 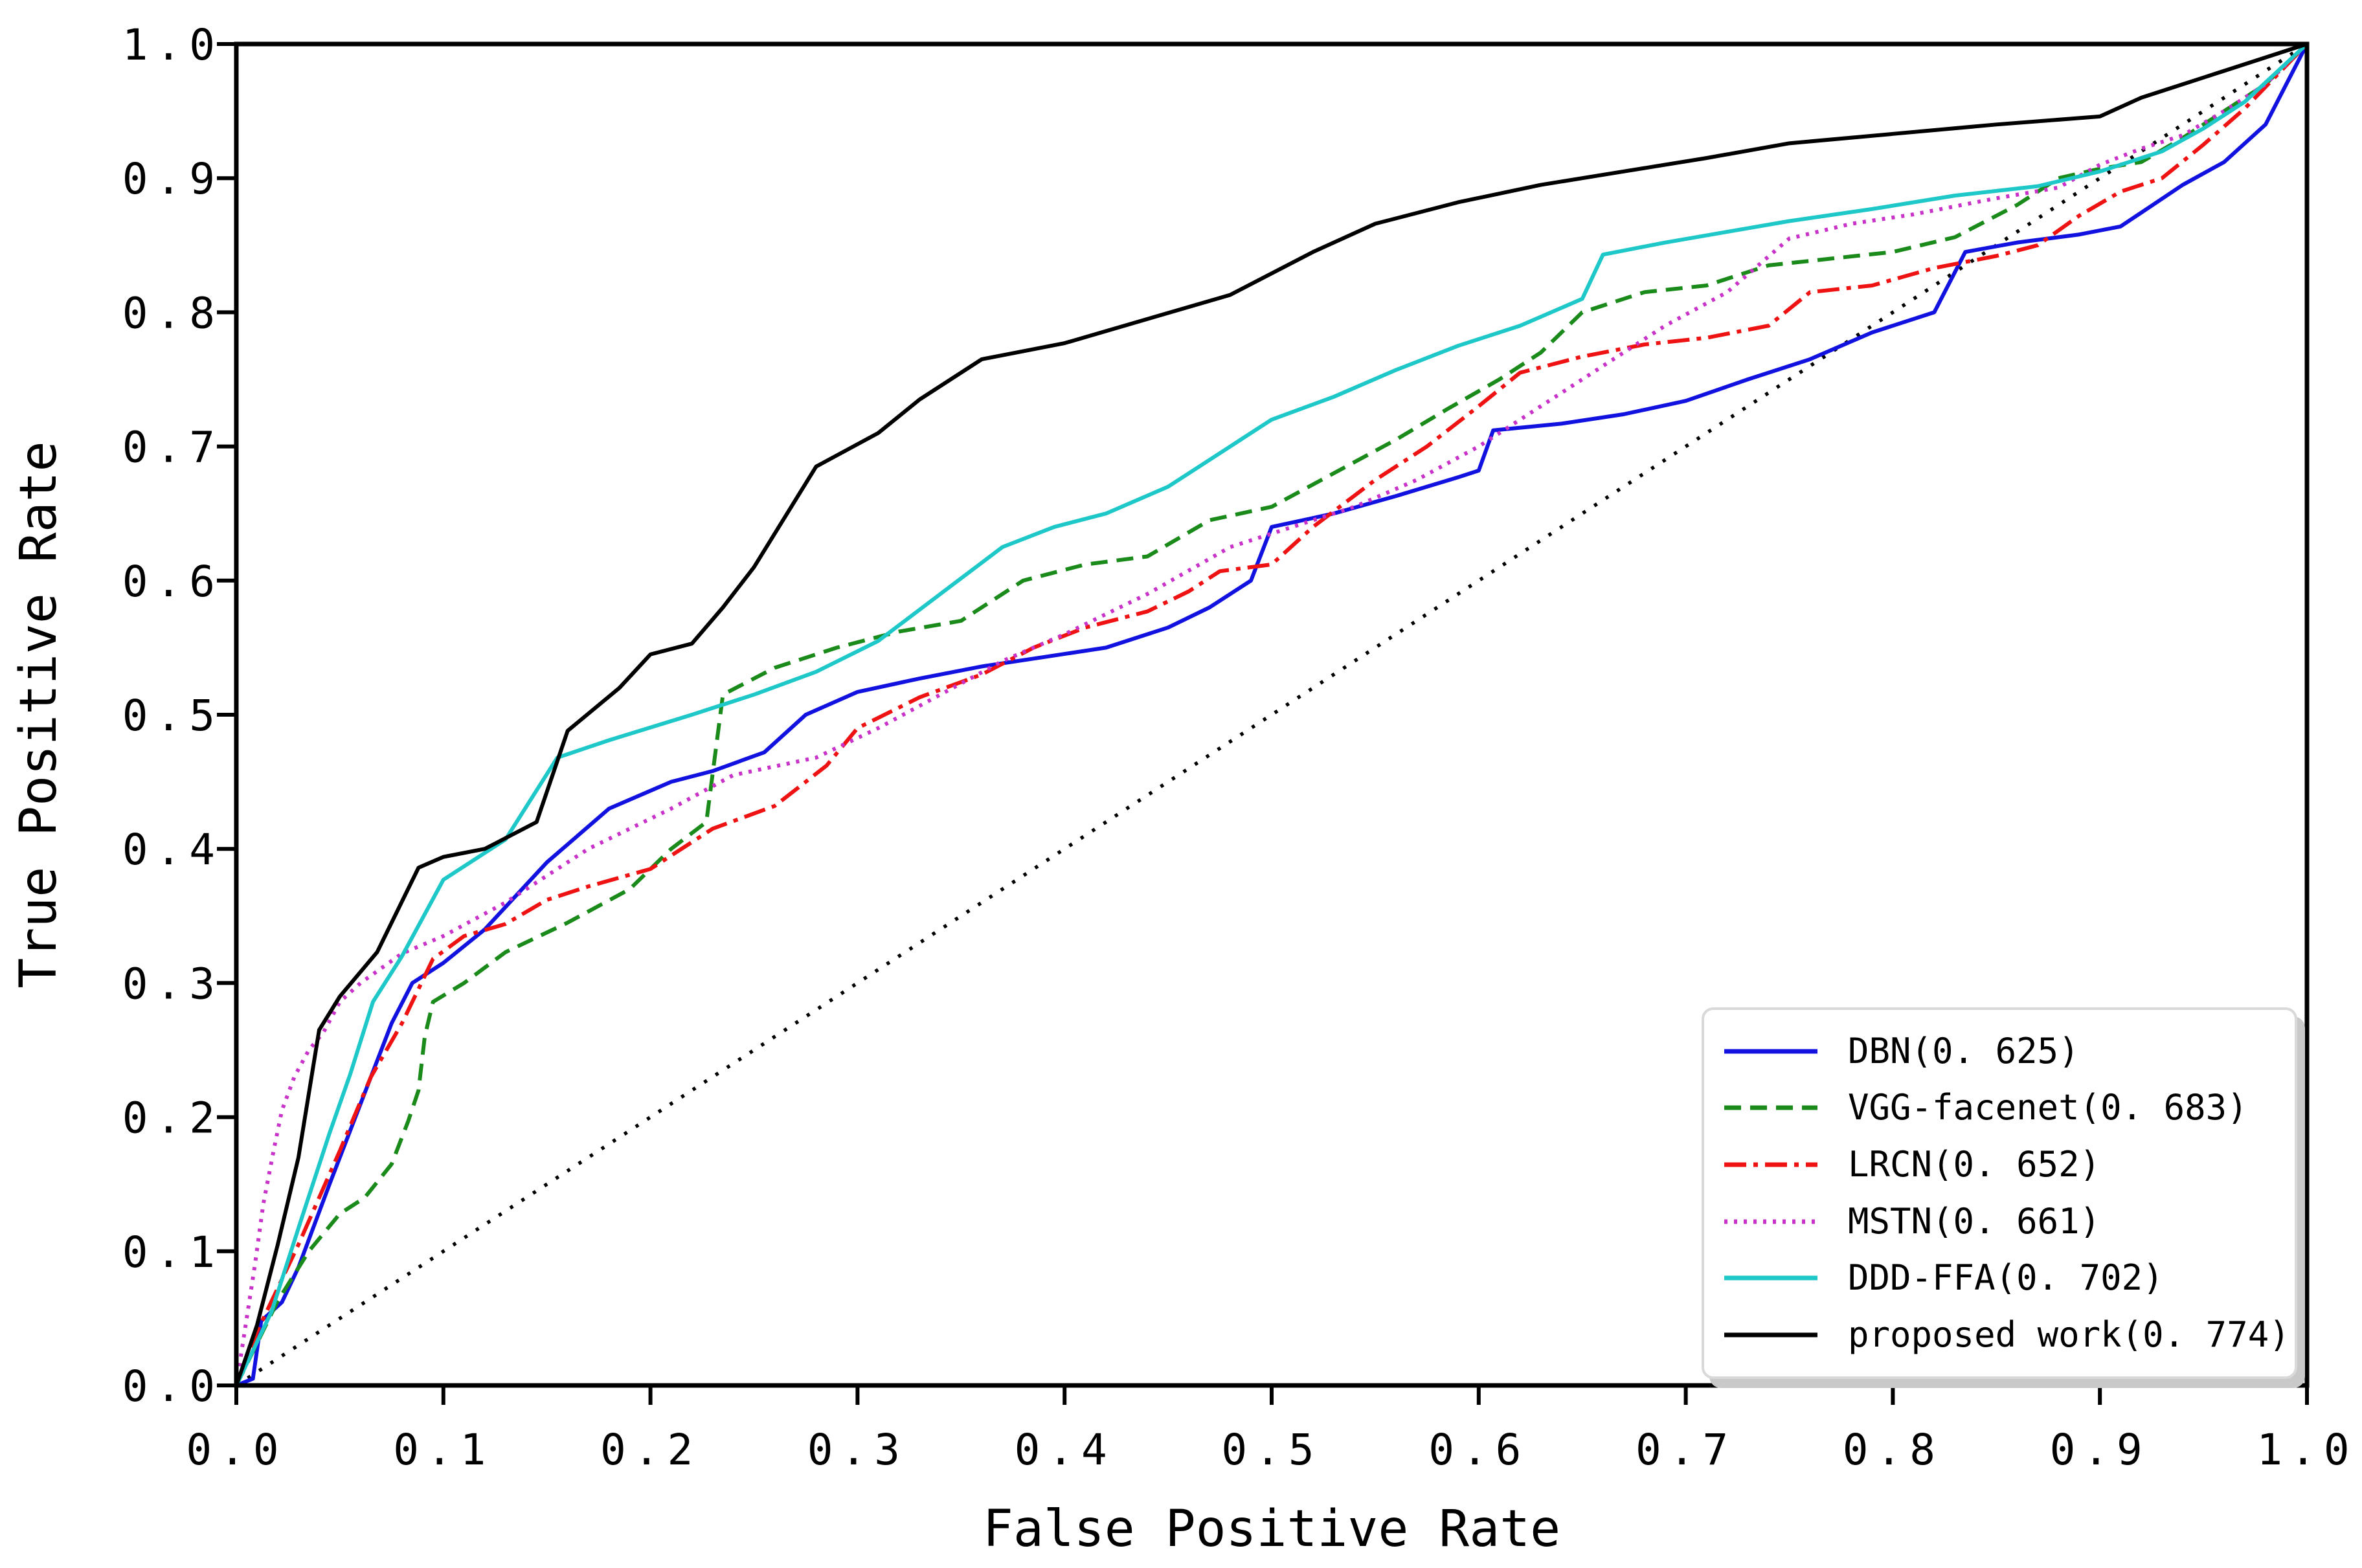 What do you see at coordinates (172, 582) in the screenshot?
I see `y-tick-label: 0.6` at bounding box center [172, 582].